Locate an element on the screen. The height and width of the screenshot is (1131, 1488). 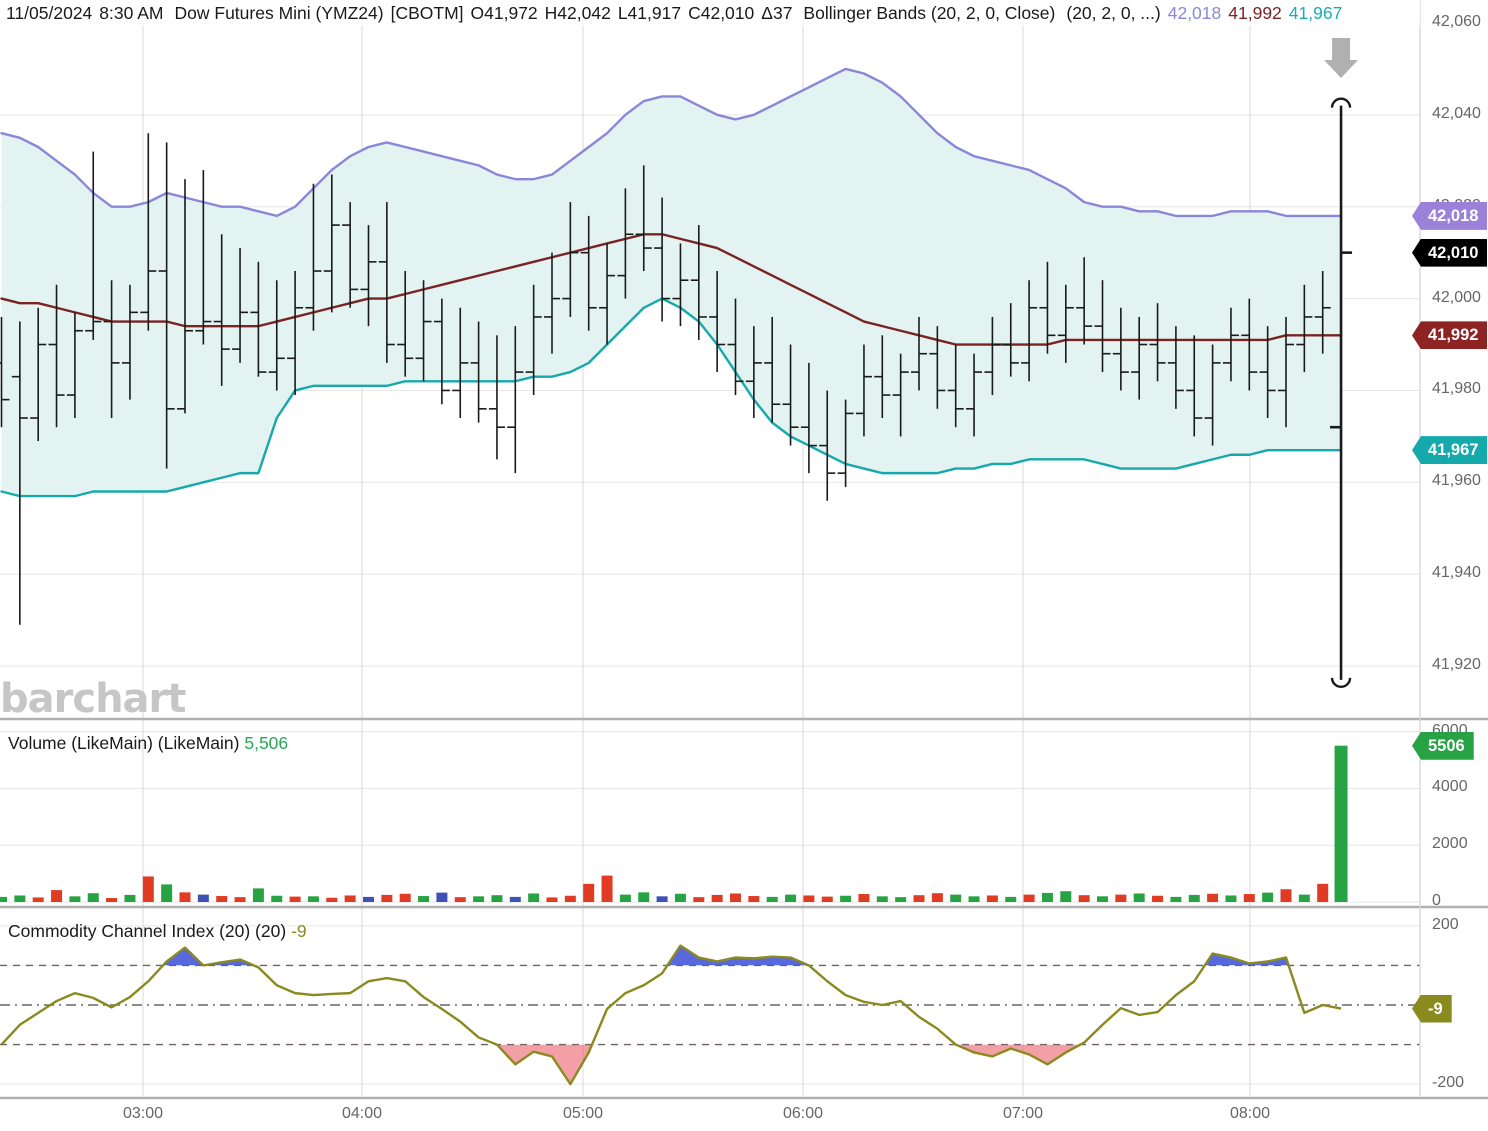
down-arrow-icon is located at coordinates (1341, 58).